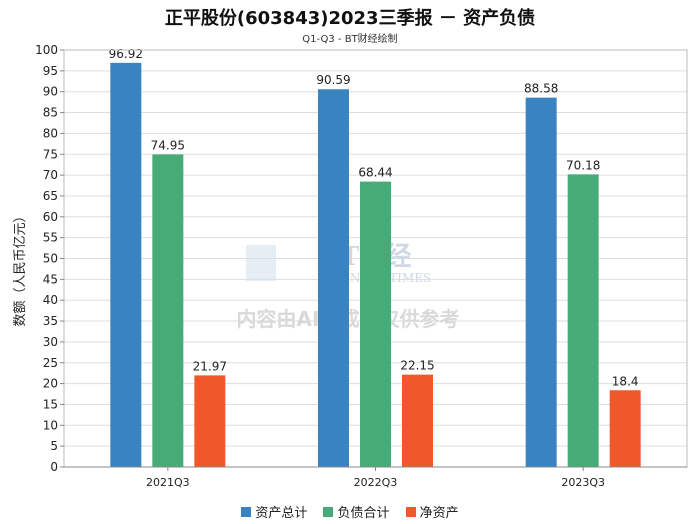 The width and height of the screenshot is (700, 524). Describe the element at coordinates (168, 145) in the screenshot. I see `data-label: 74.95` at that location.